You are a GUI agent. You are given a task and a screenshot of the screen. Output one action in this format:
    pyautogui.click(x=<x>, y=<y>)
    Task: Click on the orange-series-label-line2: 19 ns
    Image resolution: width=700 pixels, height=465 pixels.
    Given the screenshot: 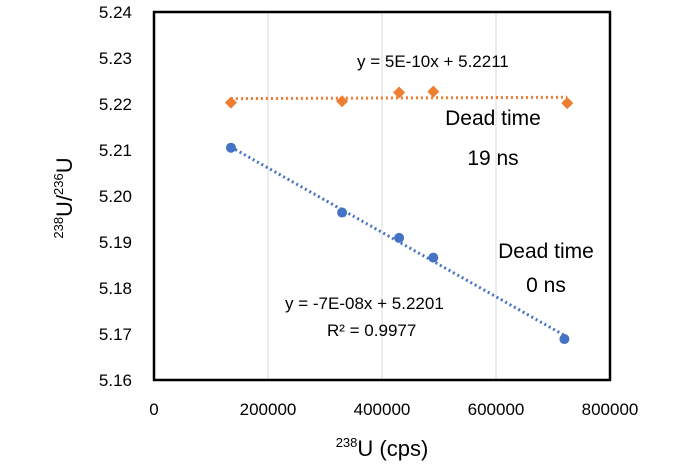 What is the action you would take?
    pyautogui.click(x=492, y=158)
    